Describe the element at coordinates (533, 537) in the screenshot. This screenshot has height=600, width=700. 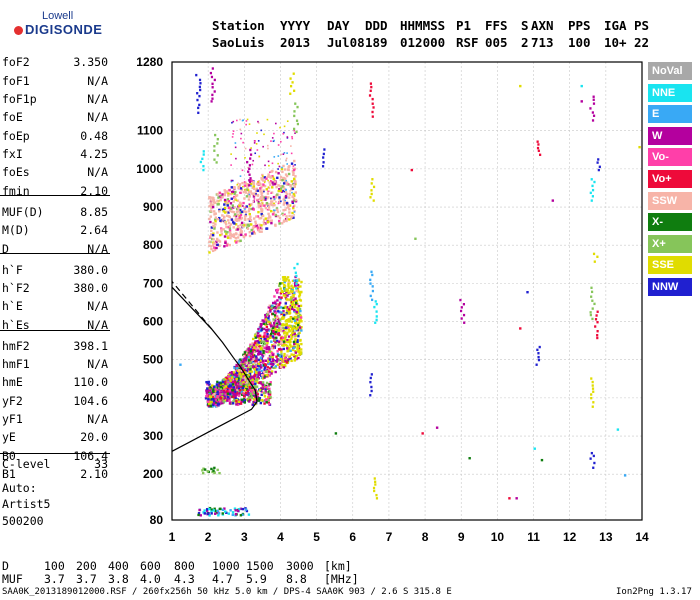
I see `x-tick-label: 11` at that location.